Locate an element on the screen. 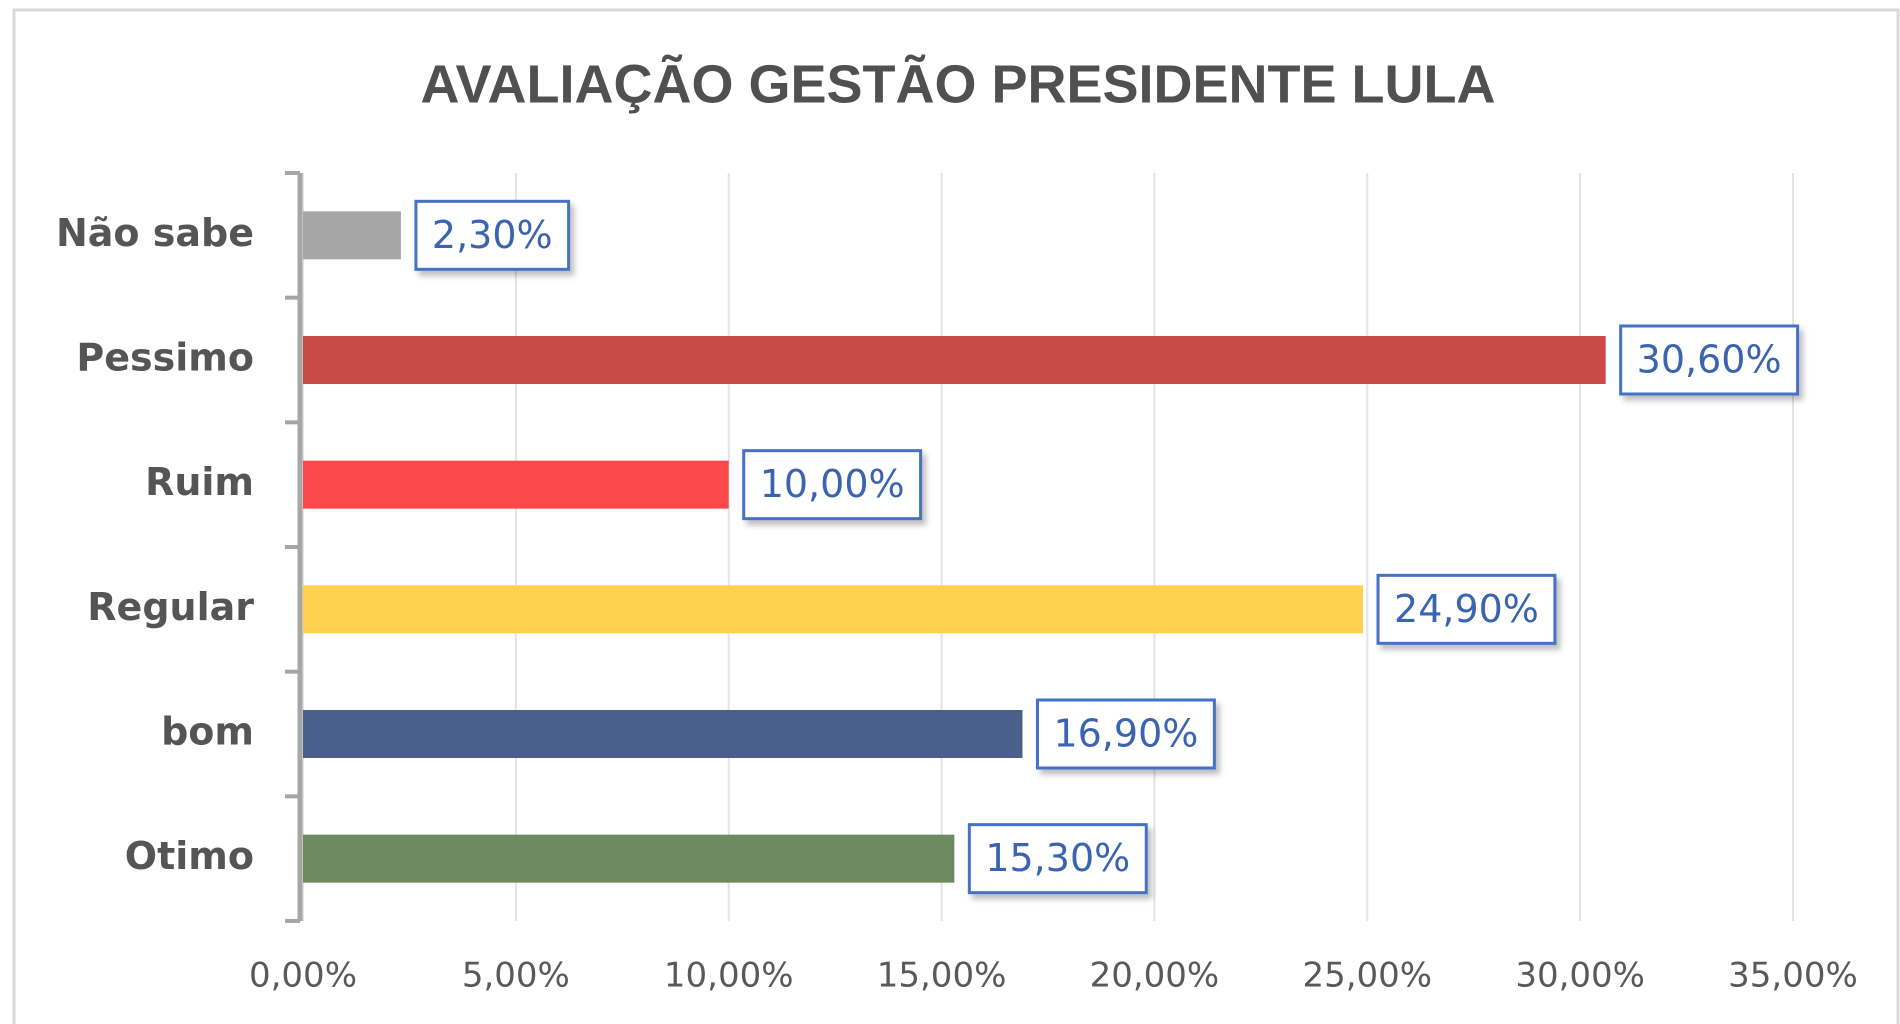 The image size is (1900, 1024). y-tick-label: bom is located at coordinates (207, 732).